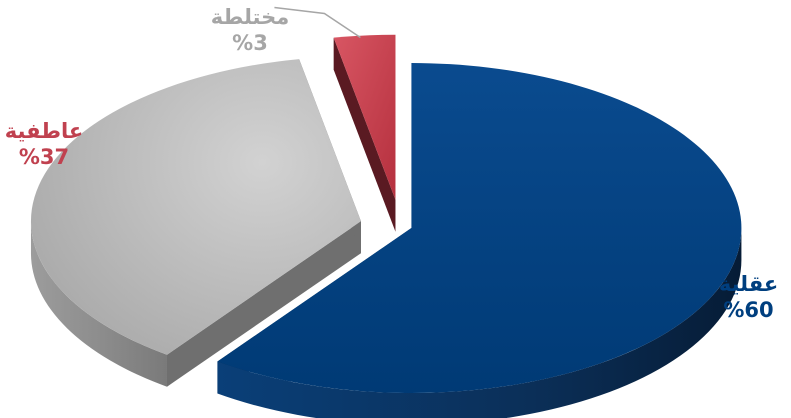 This screenshot has height=418, width=791. I want to click on slice-name-emotional: عاطفية, so click(44, 131).